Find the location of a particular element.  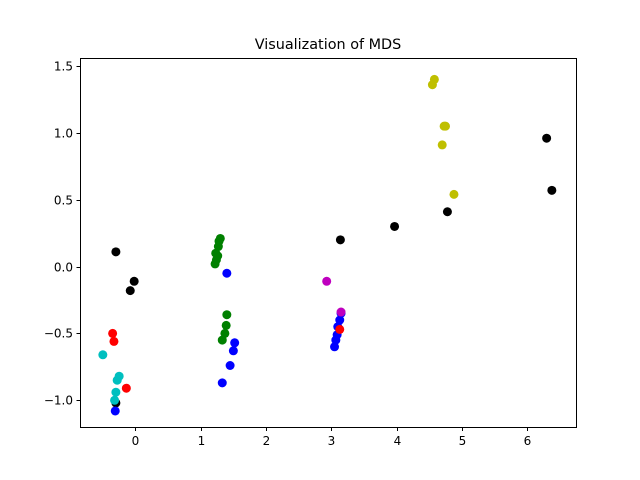

x-tick-label: 0 is located at coordinates (136, 441).